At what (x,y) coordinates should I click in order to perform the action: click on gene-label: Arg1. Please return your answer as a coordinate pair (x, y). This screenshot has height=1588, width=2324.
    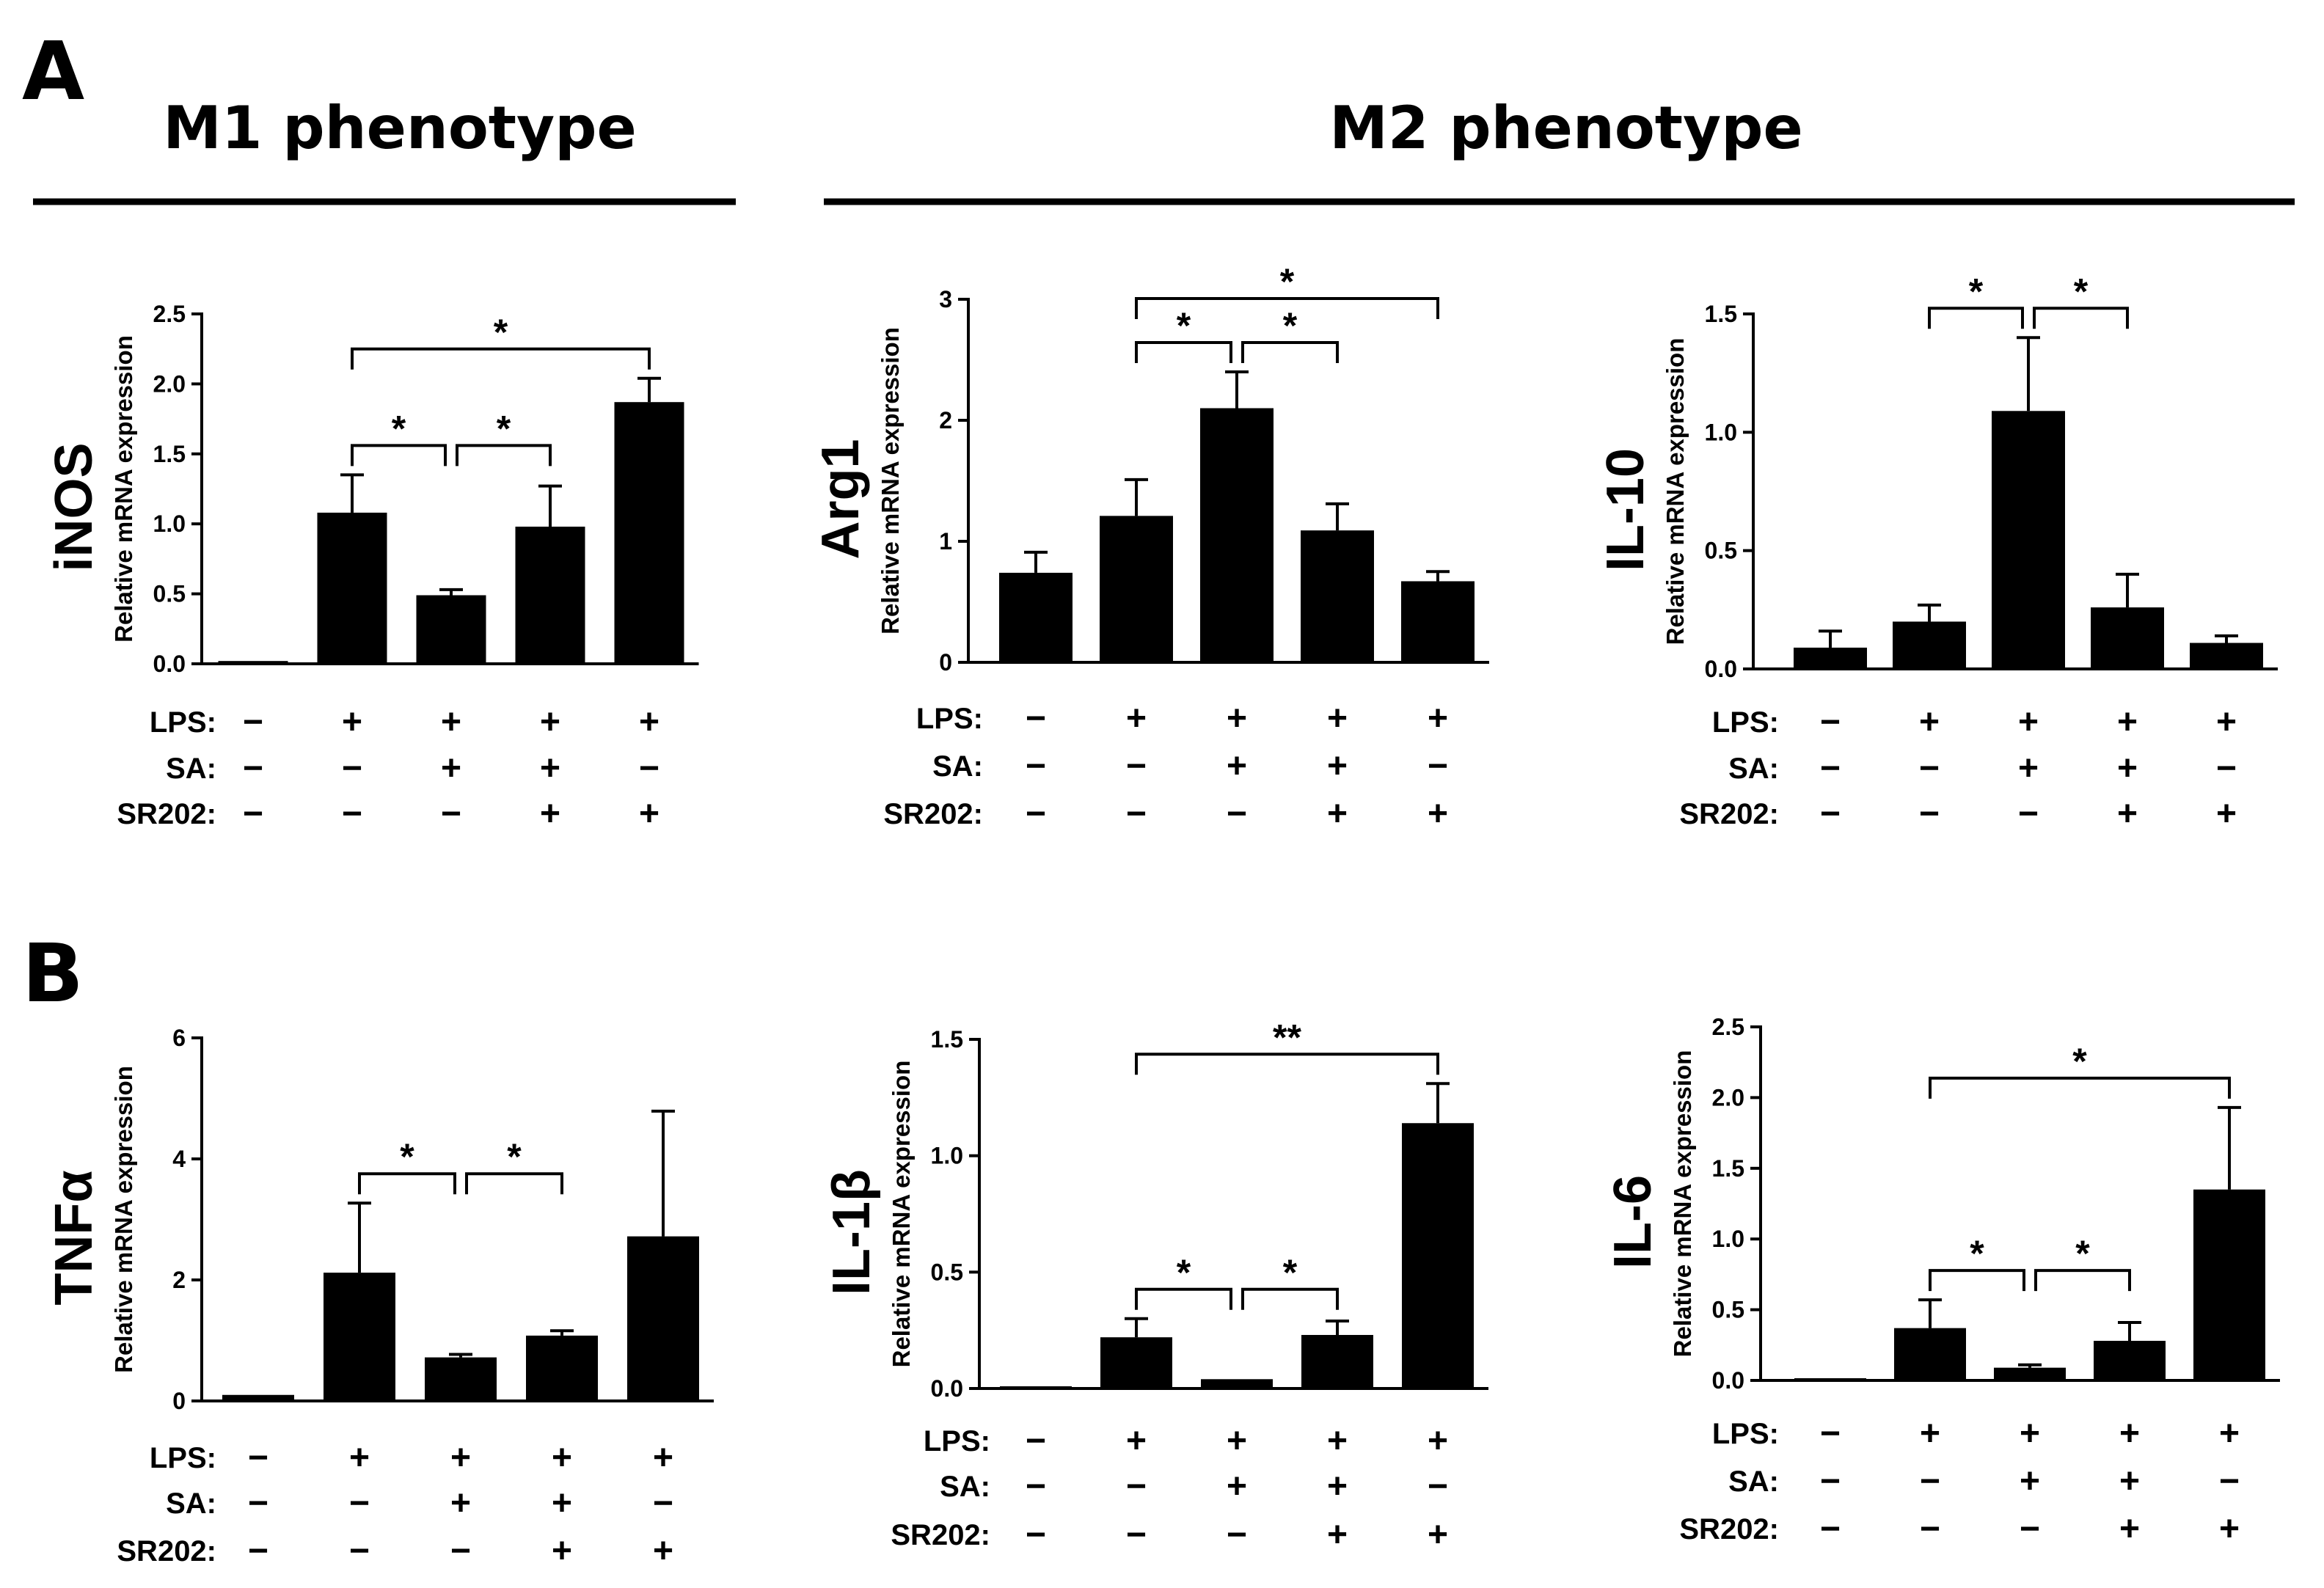
    Looking at the image, I should click on (840, 499).